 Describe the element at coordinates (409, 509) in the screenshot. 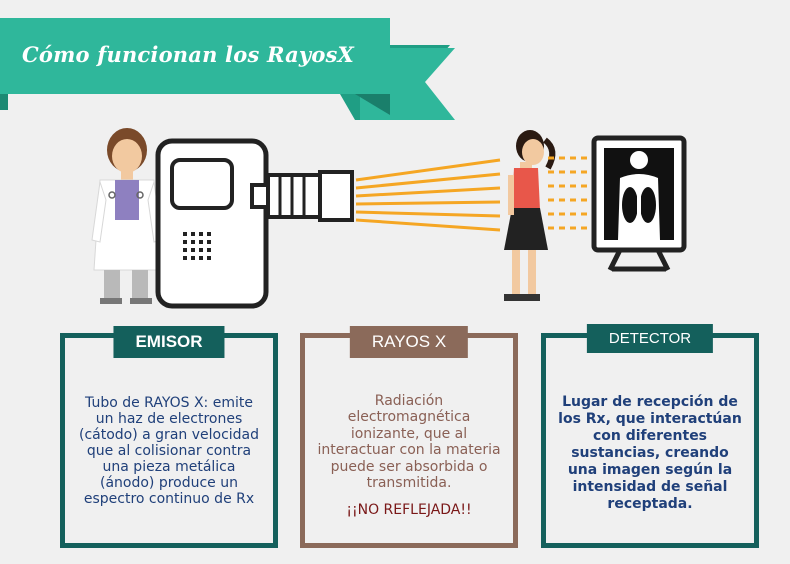

I see `rayos-panel-alert: ¡¡NO REFLEJADA!!` at that location.